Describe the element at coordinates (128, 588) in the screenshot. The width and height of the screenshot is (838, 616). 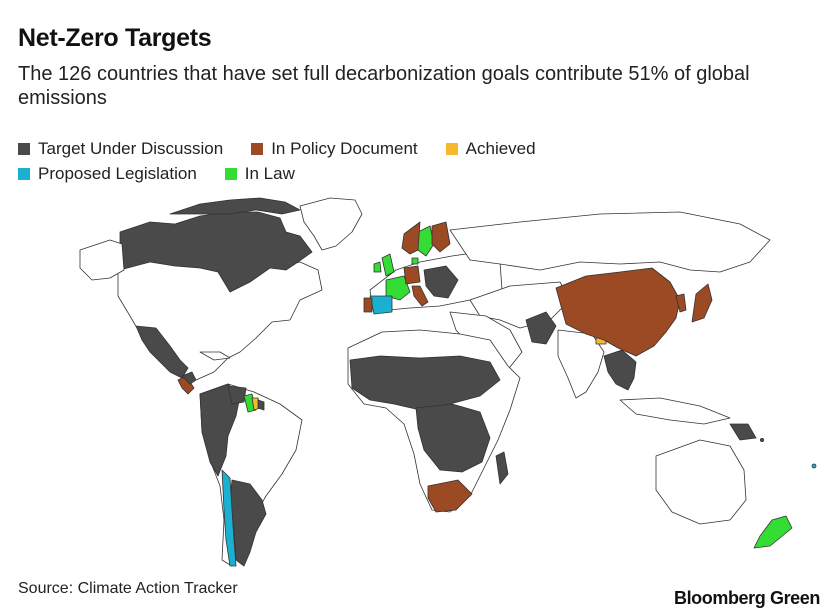
I see `source-note: Source: Climate Action Tracker` at that location.